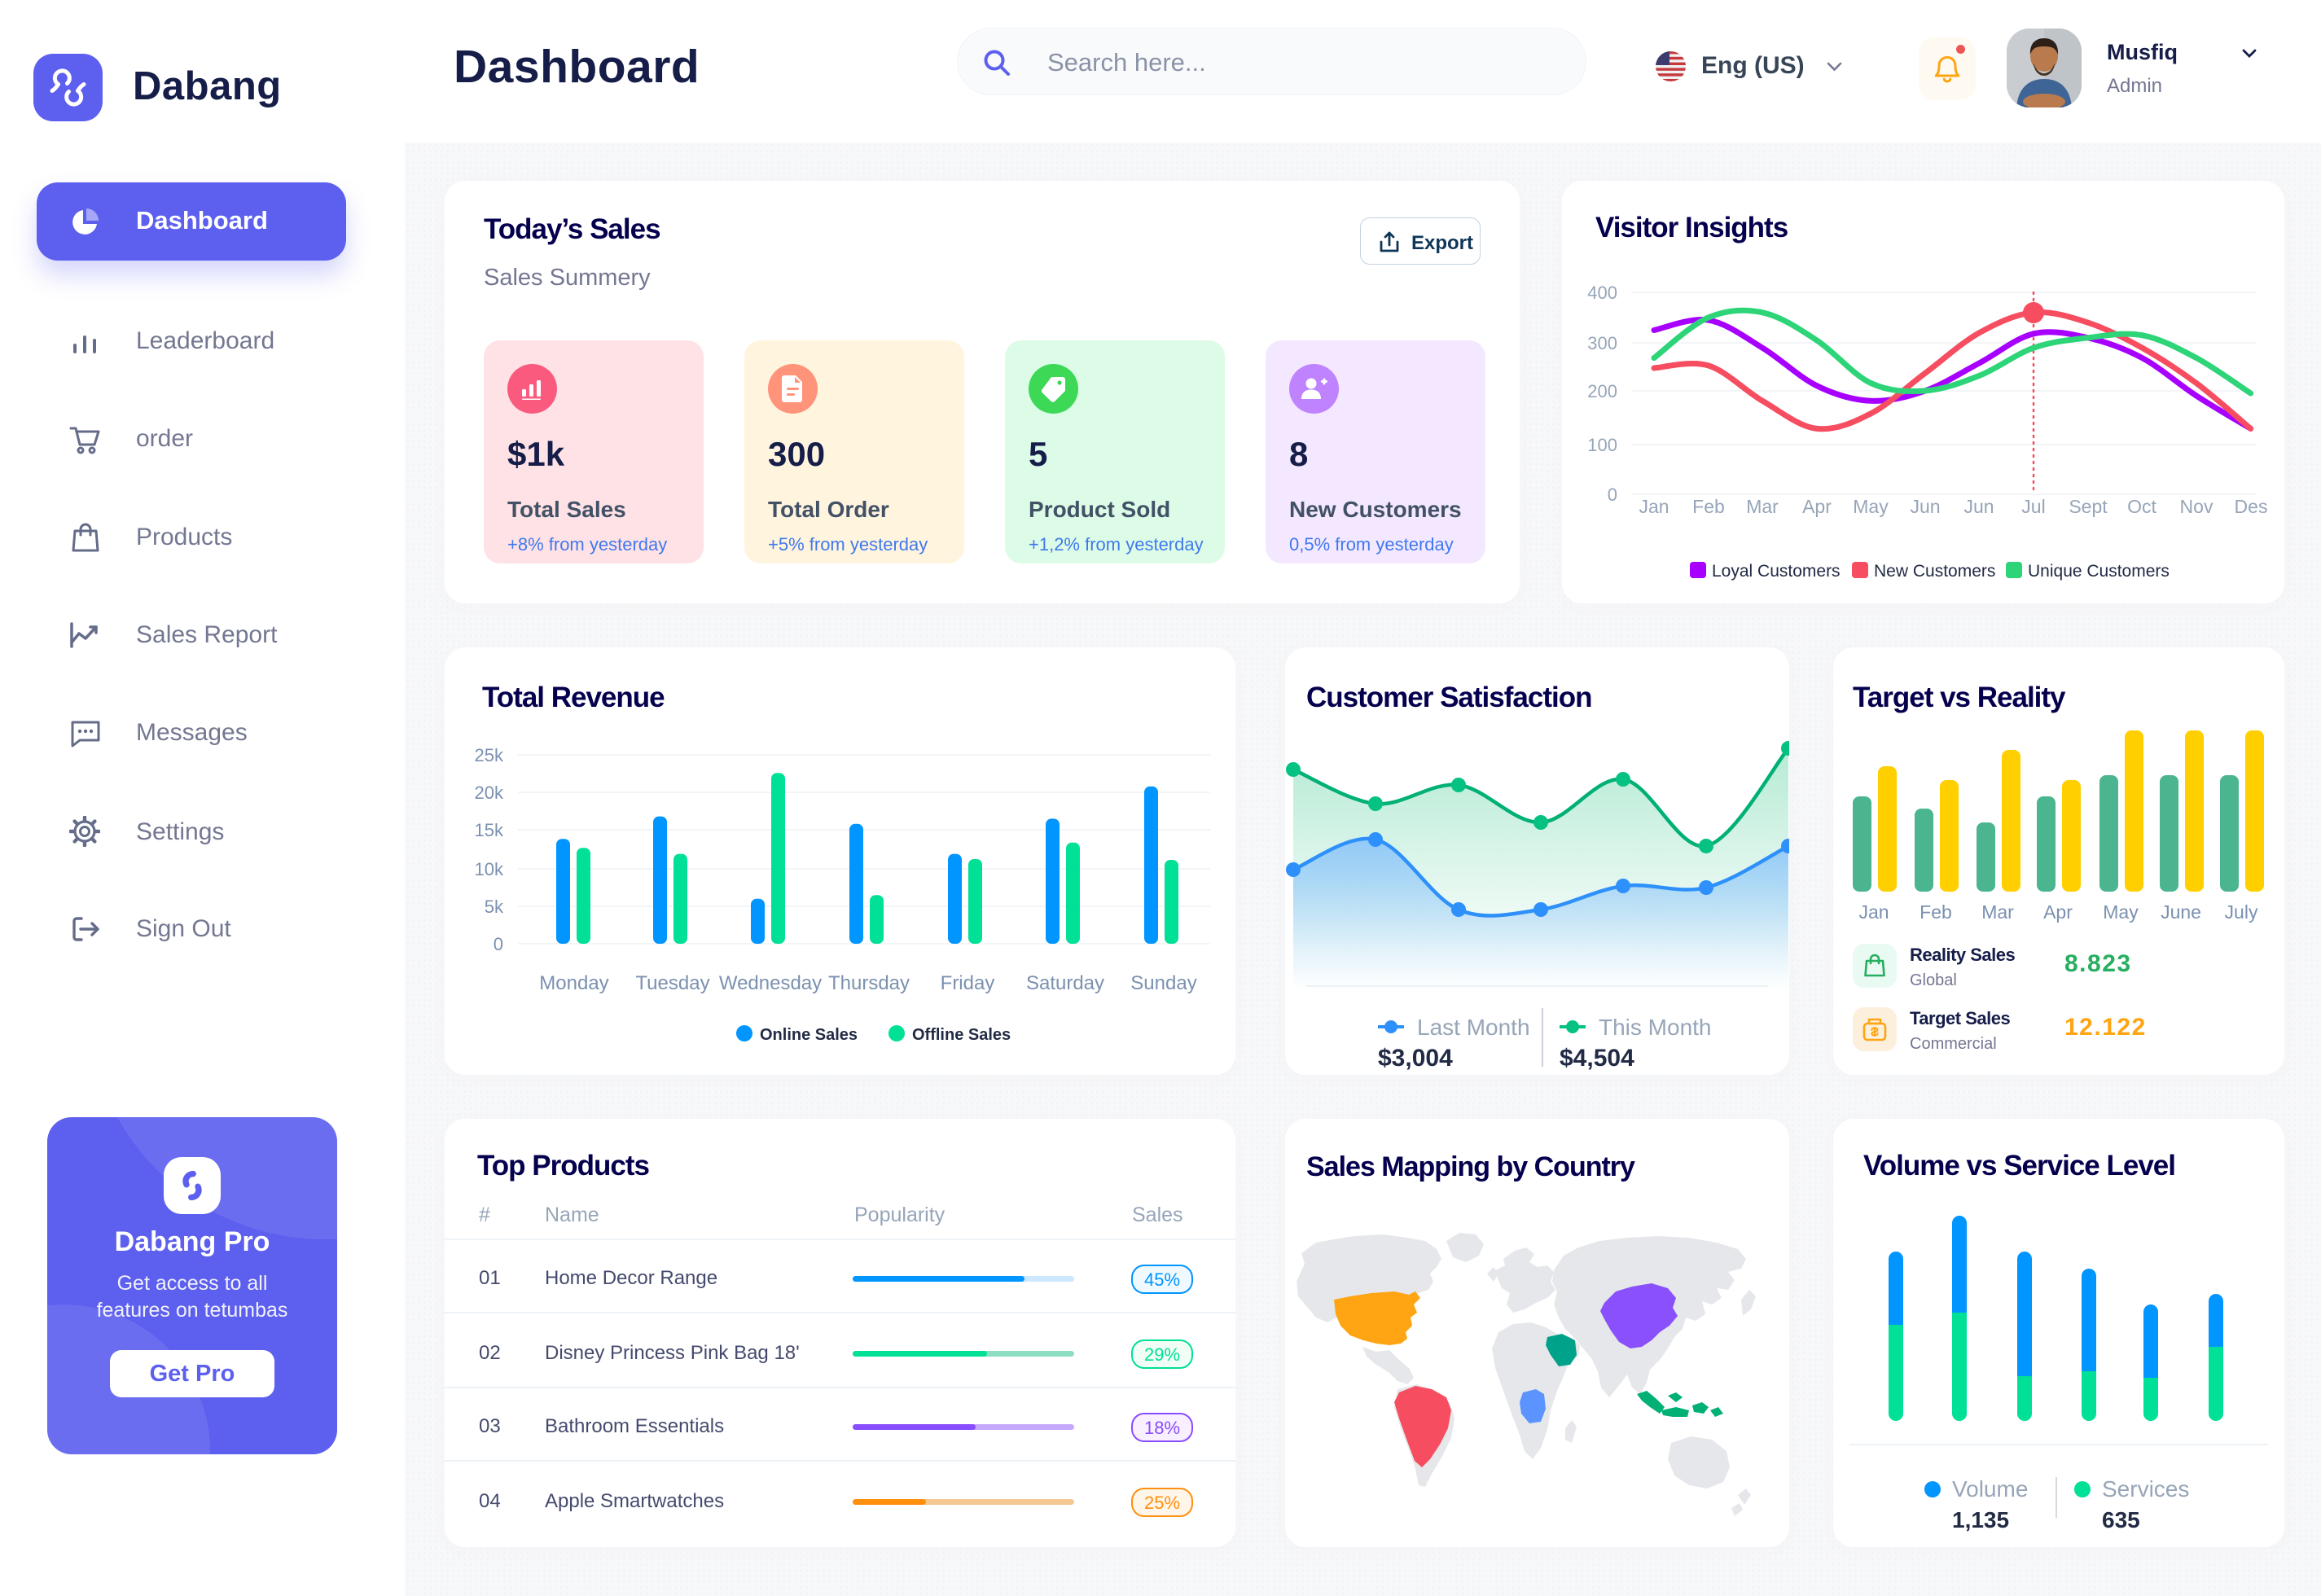 Image resolution: width=2321 pixels, height=1596 pixels. I want to click on svg-text: Nov, so click(2197, 506).